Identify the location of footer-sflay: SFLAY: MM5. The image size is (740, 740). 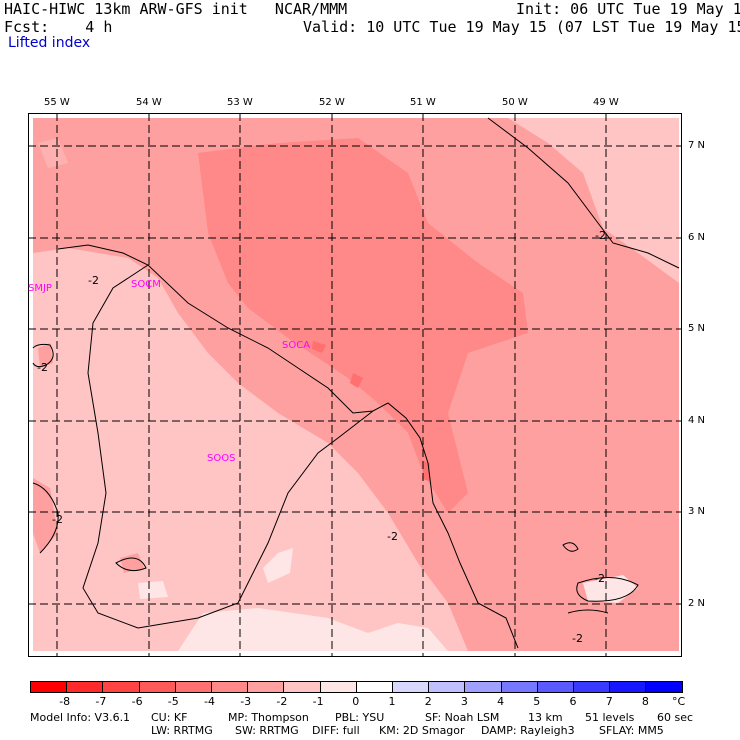
(631, 730).